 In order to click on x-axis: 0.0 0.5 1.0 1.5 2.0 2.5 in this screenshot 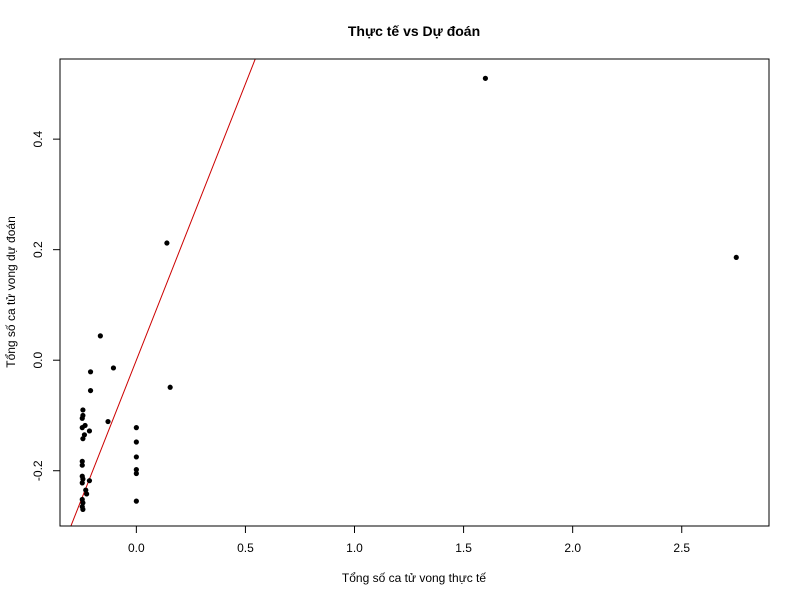, I will do `click(409, 540)`.